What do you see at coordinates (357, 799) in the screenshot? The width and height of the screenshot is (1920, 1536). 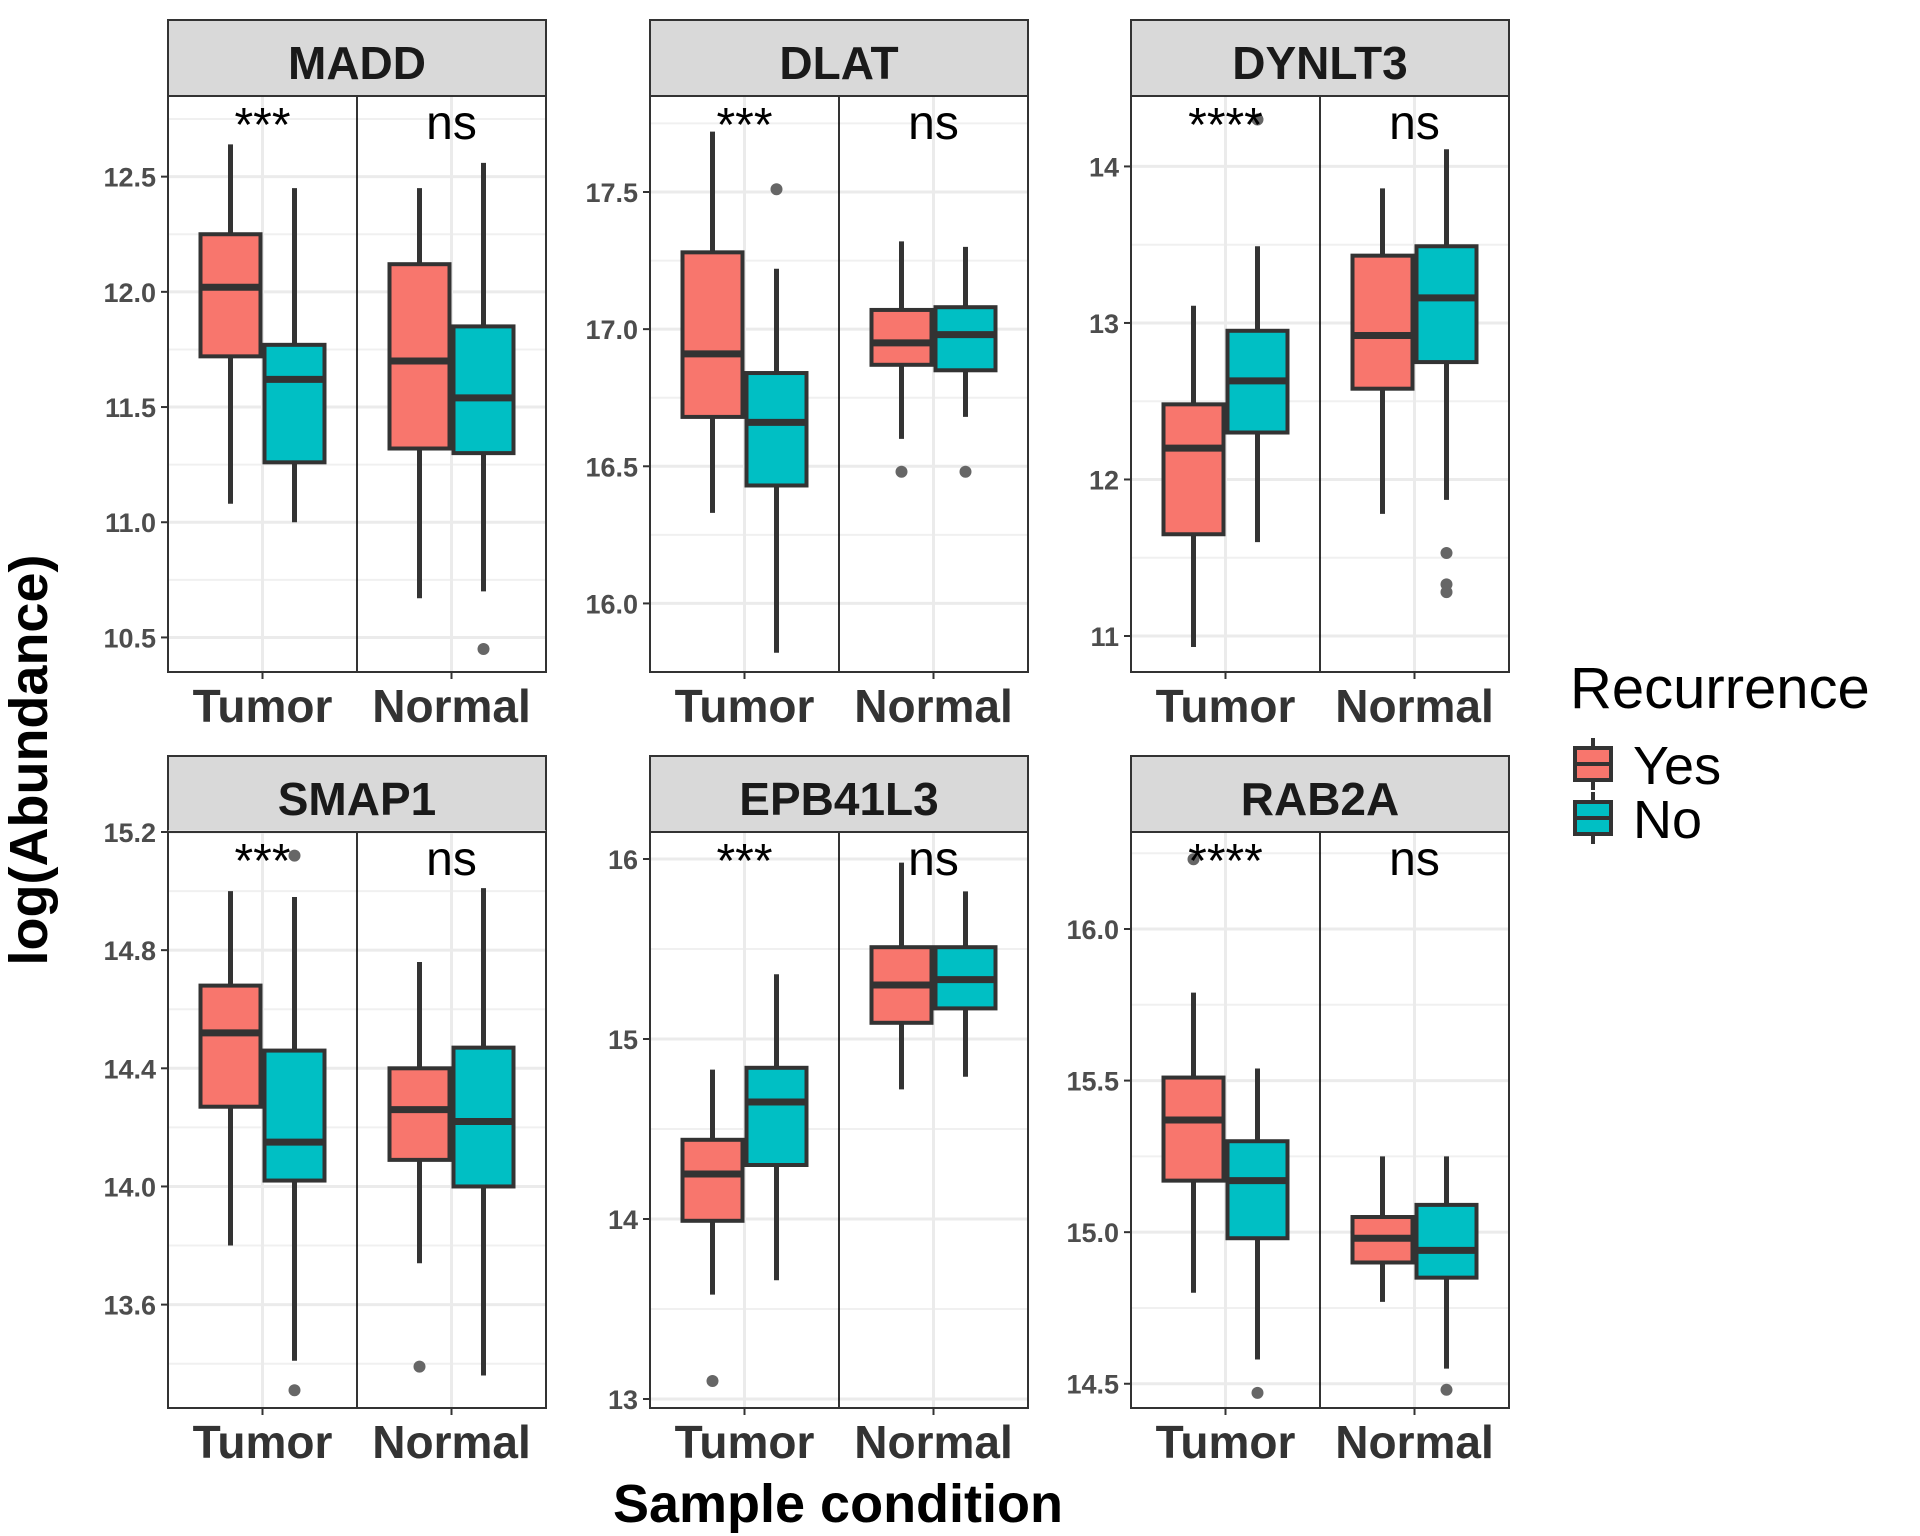 I see `panel-smap1-strip-title: SMAP1` at bounding box center [357, 799].